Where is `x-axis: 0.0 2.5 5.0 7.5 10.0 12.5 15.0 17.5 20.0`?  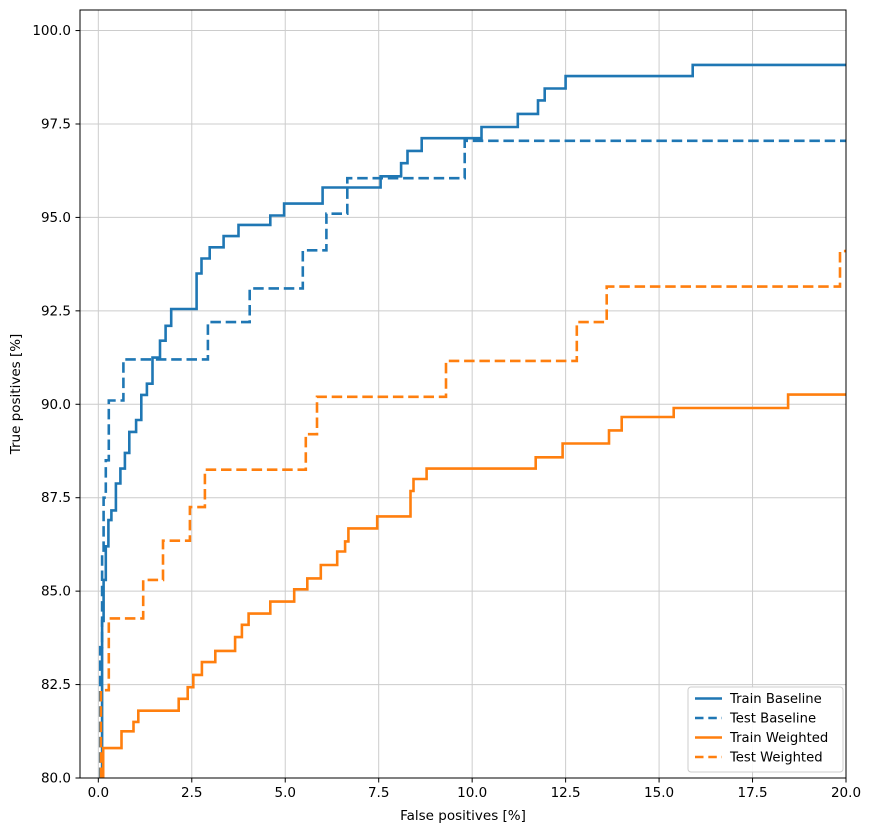 x-axis: 0.0 2.5 5.0 7.5 10.0 12.5 15.0 17.5 20.0 is located at coordinates (474, 789).